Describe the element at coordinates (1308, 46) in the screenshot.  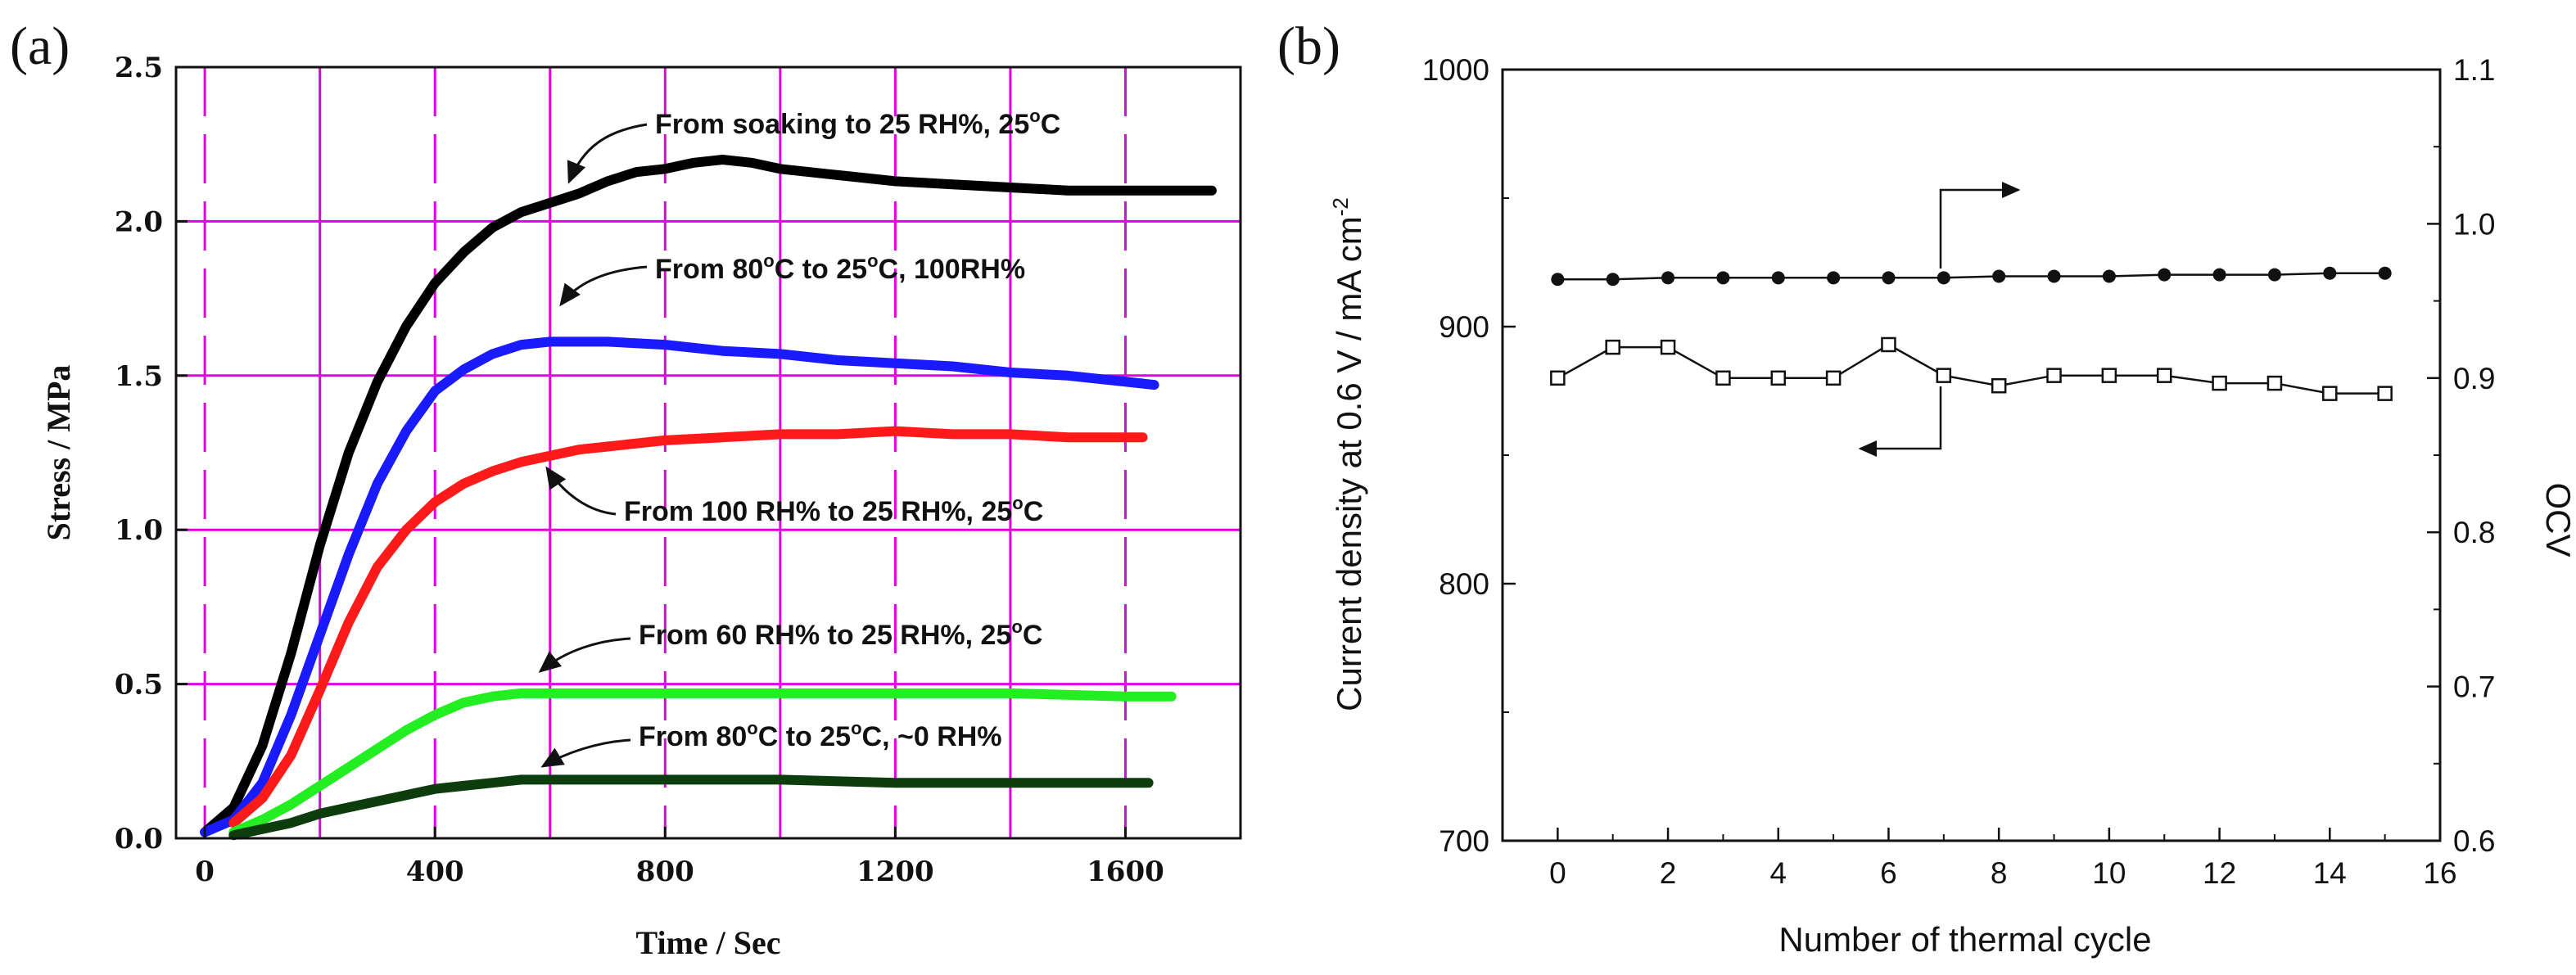
I see `panel-b-label: (b)` at that location.